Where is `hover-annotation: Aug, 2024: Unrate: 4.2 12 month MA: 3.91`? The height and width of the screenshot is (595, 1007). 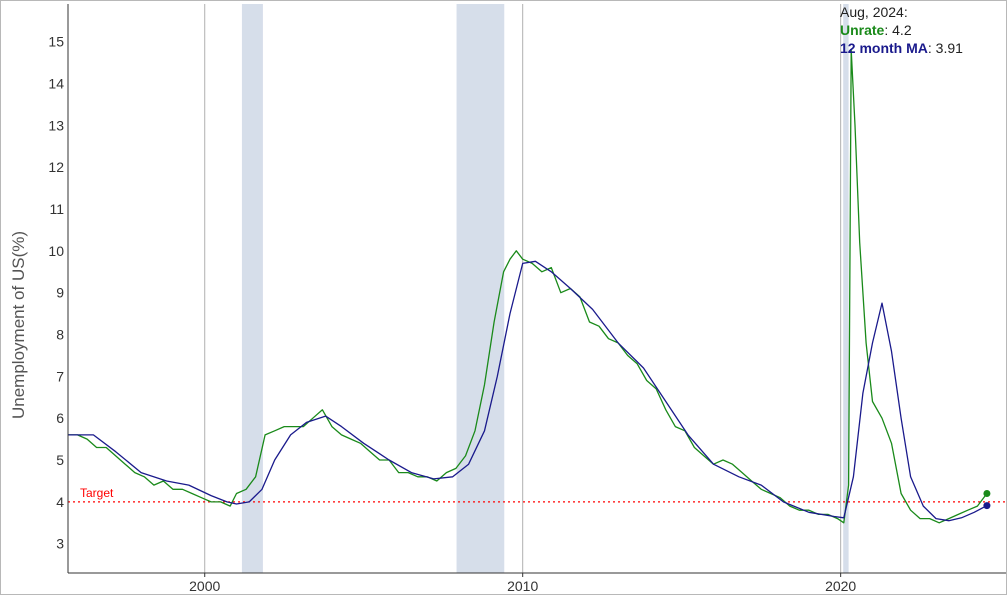 hover-annotation: Aug, 2024: Unrate: 4.2 12 month MA: 3.91 is located at coordinates (901, 30).